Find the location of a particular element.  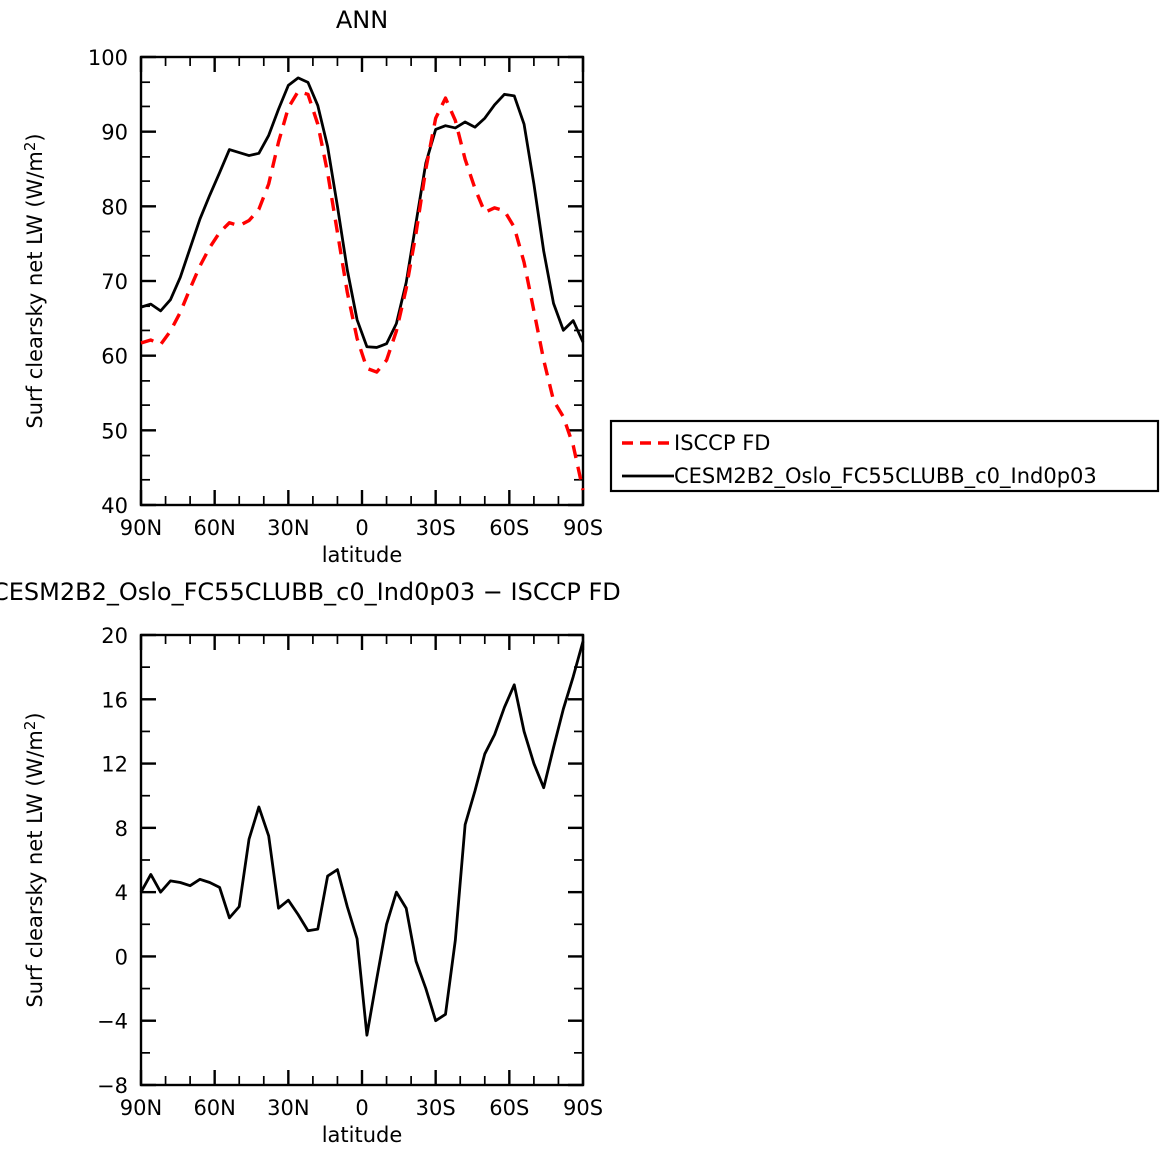

legend-item-isccp: ISCCP FD is located at coordinates (696, 443).